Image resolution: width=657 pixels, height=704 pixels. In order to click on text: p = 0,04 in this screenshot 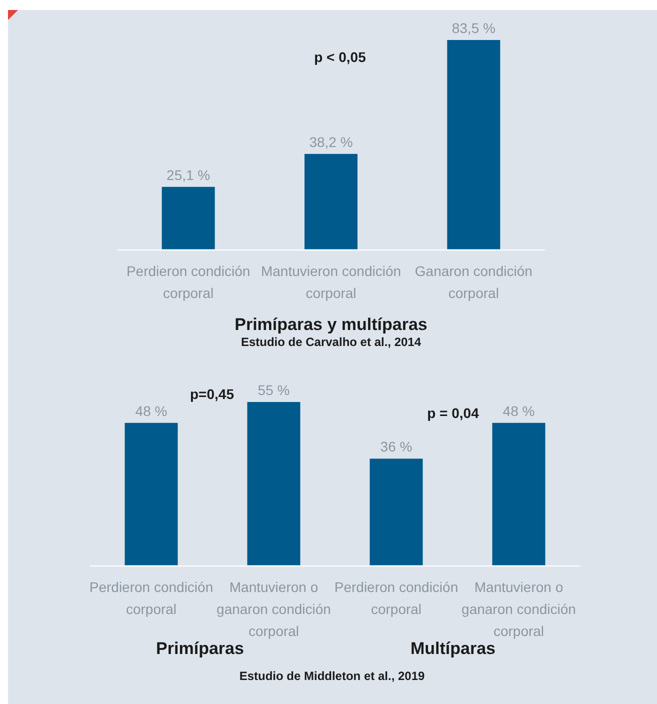, I will do `click(453, 413)`.